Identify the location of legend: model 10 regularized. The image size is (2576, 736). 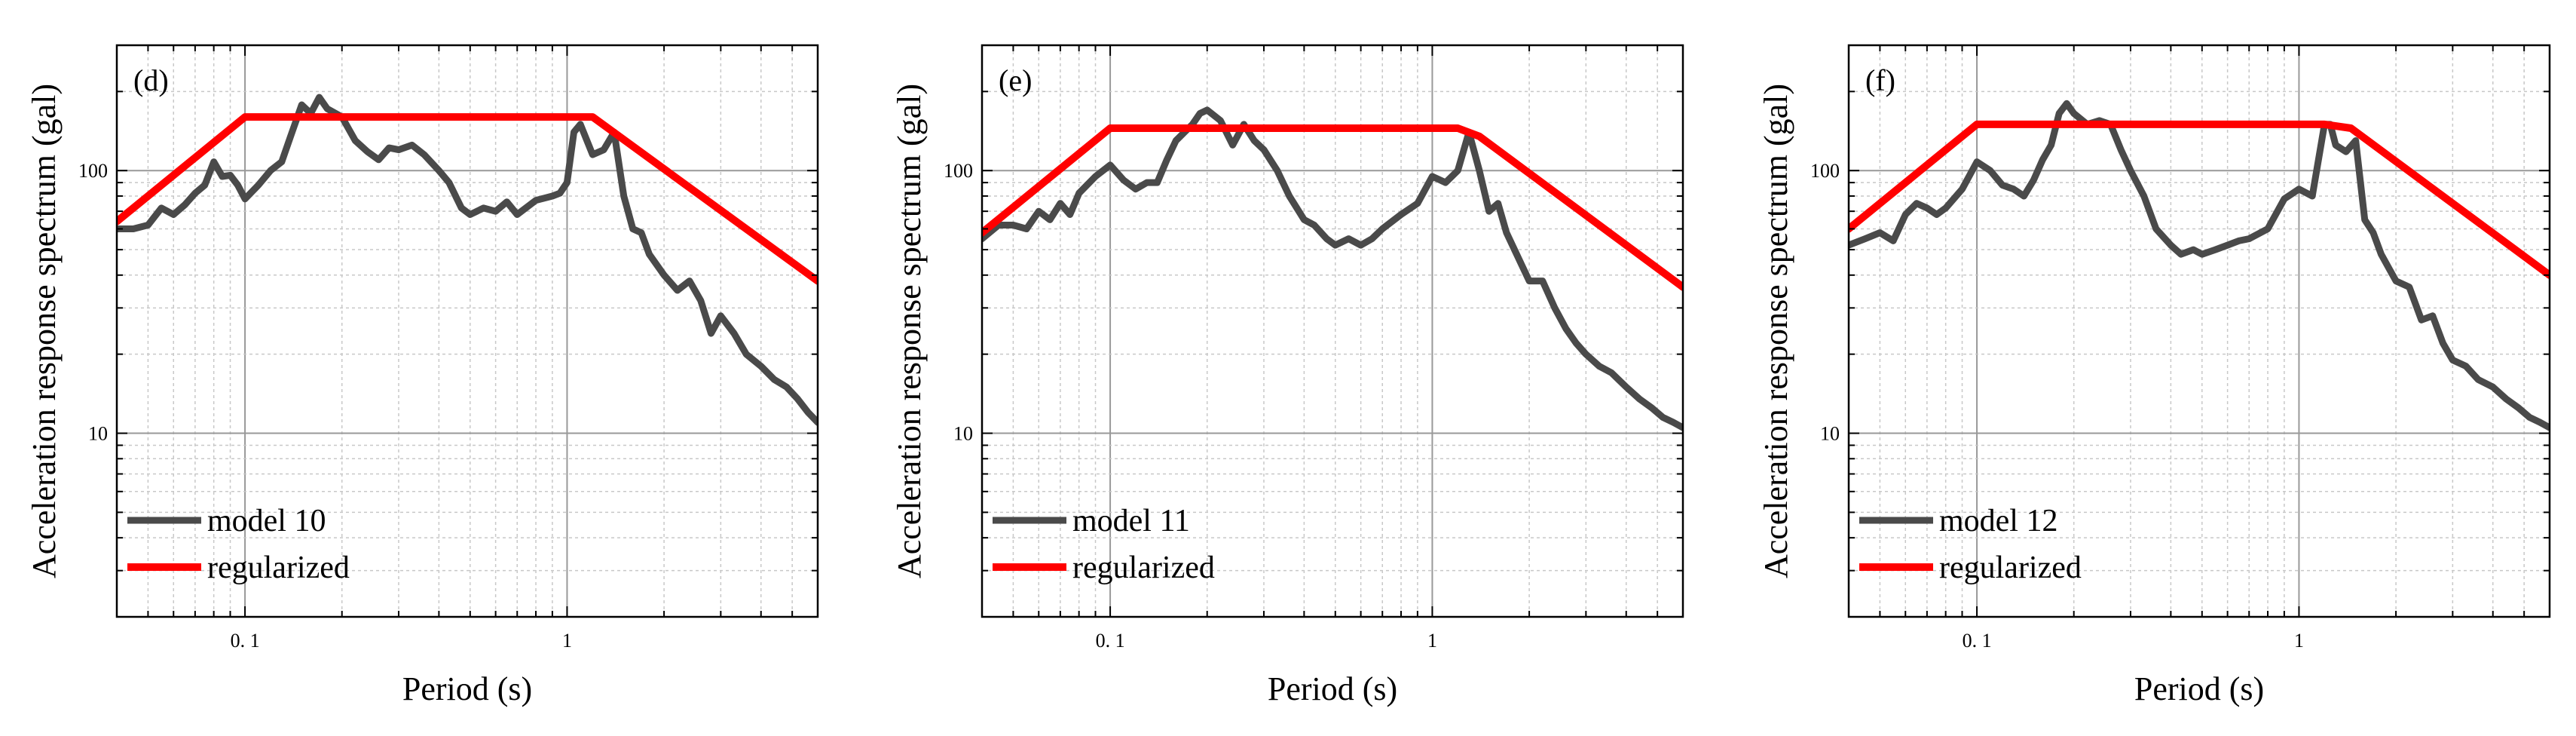
(238, 544).